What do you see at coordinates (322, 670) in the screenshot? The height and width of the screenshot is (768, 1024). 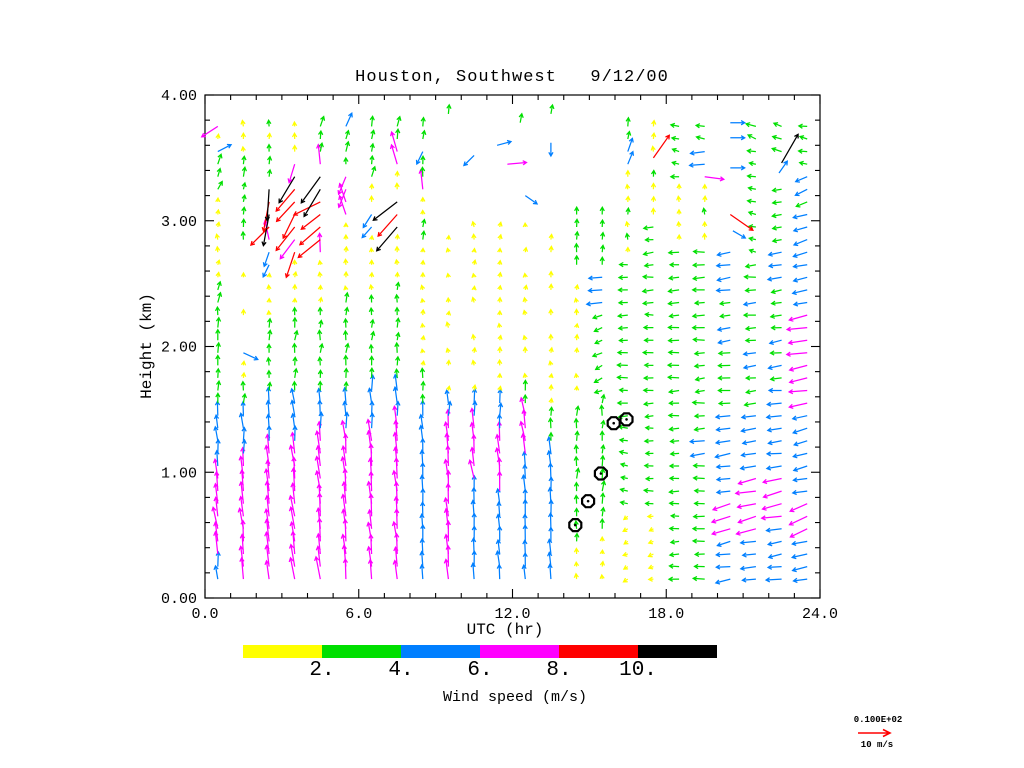 I see `colorbar-boundary-label: 2.` at bounding box center [322, 670].